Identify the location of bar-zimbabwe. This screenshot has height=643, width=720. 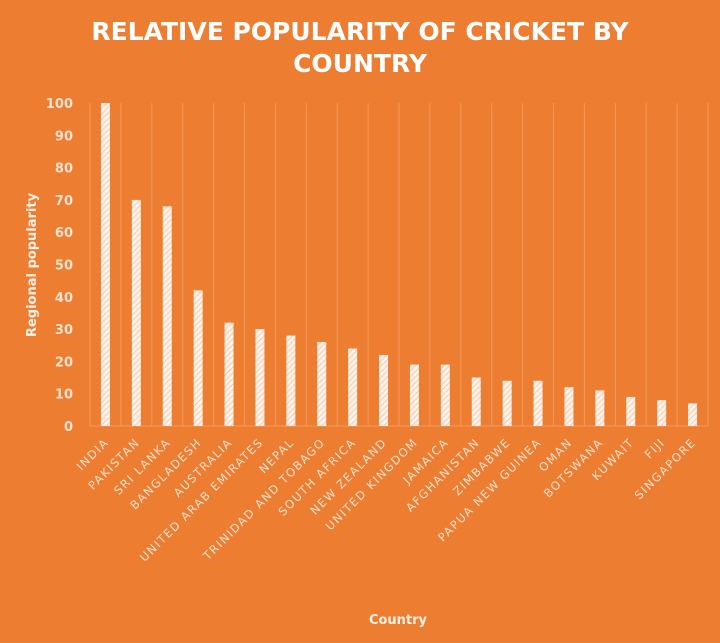
(507, 403).